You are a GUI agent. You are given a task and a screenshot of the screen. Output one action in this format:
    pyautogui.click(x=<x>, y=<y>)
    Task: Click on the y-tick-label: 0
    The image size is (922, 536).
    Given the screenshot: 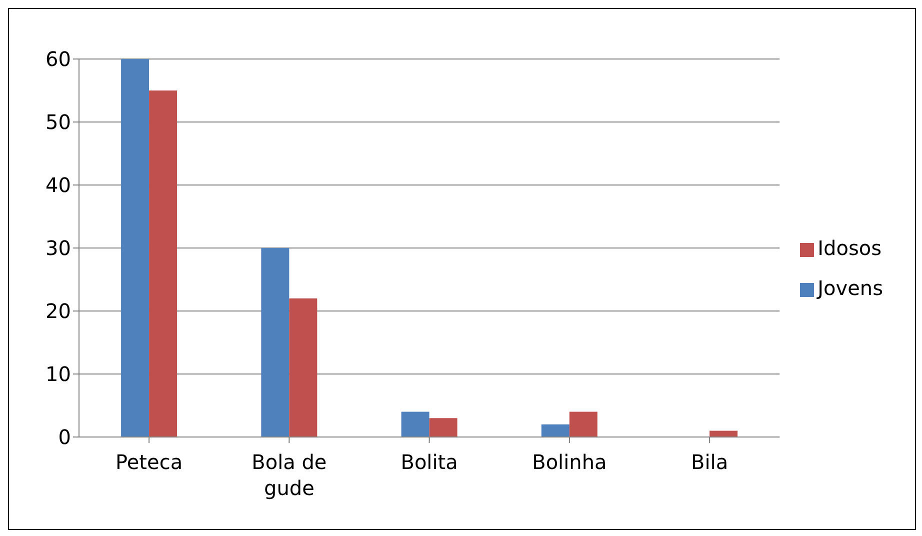 What is the action you would take?
    pyautogui.click(x=64, y=437)
    